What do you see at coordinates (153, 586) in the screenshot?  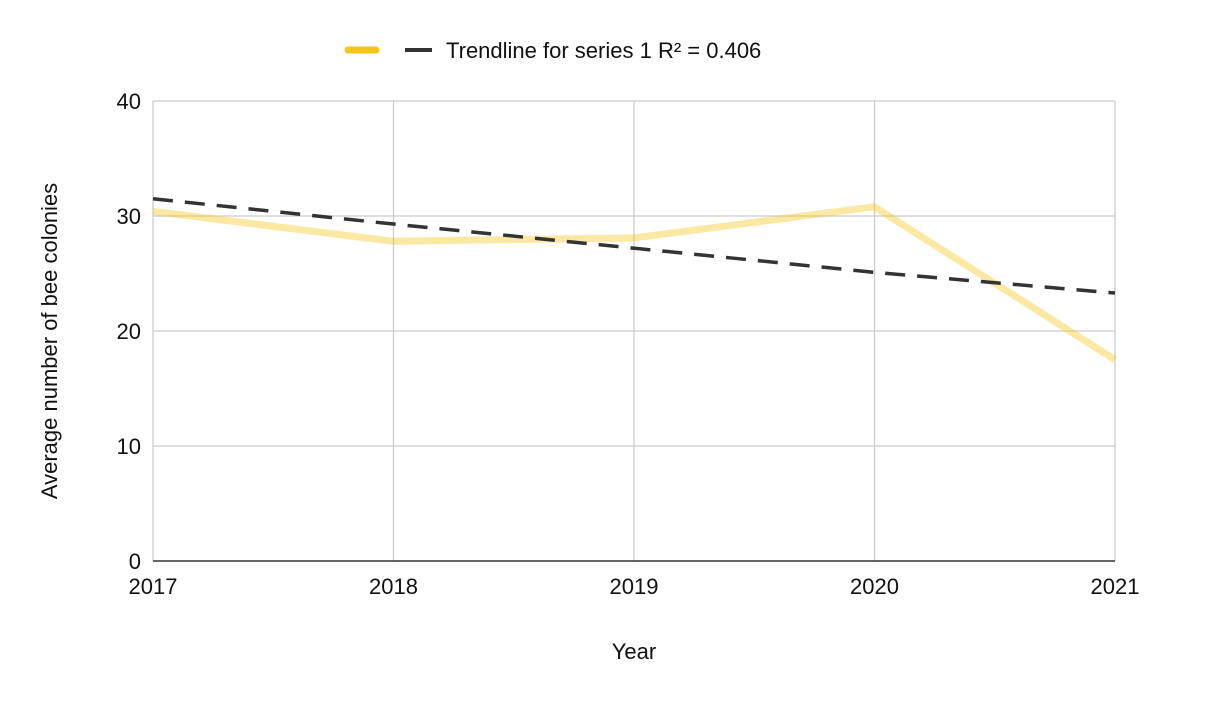 I see `x-tick-label: 2017` at bounding box center [153, 586].